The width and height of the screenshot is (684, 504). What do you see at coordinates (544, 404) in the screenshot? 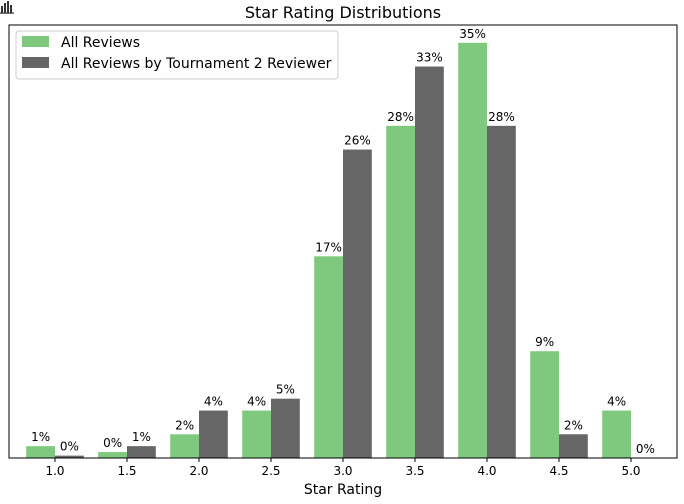
I see `bar-all-reviews-4.5` at bounding box center [544, 404].